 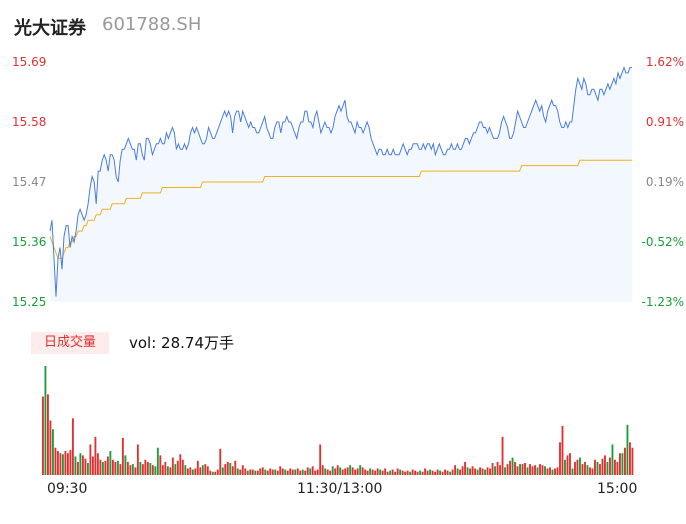 What do you see at coordinates (67, 489) in the screenshot?
I see `x-tick-label: 09:30` at bounding box center [67, 489].